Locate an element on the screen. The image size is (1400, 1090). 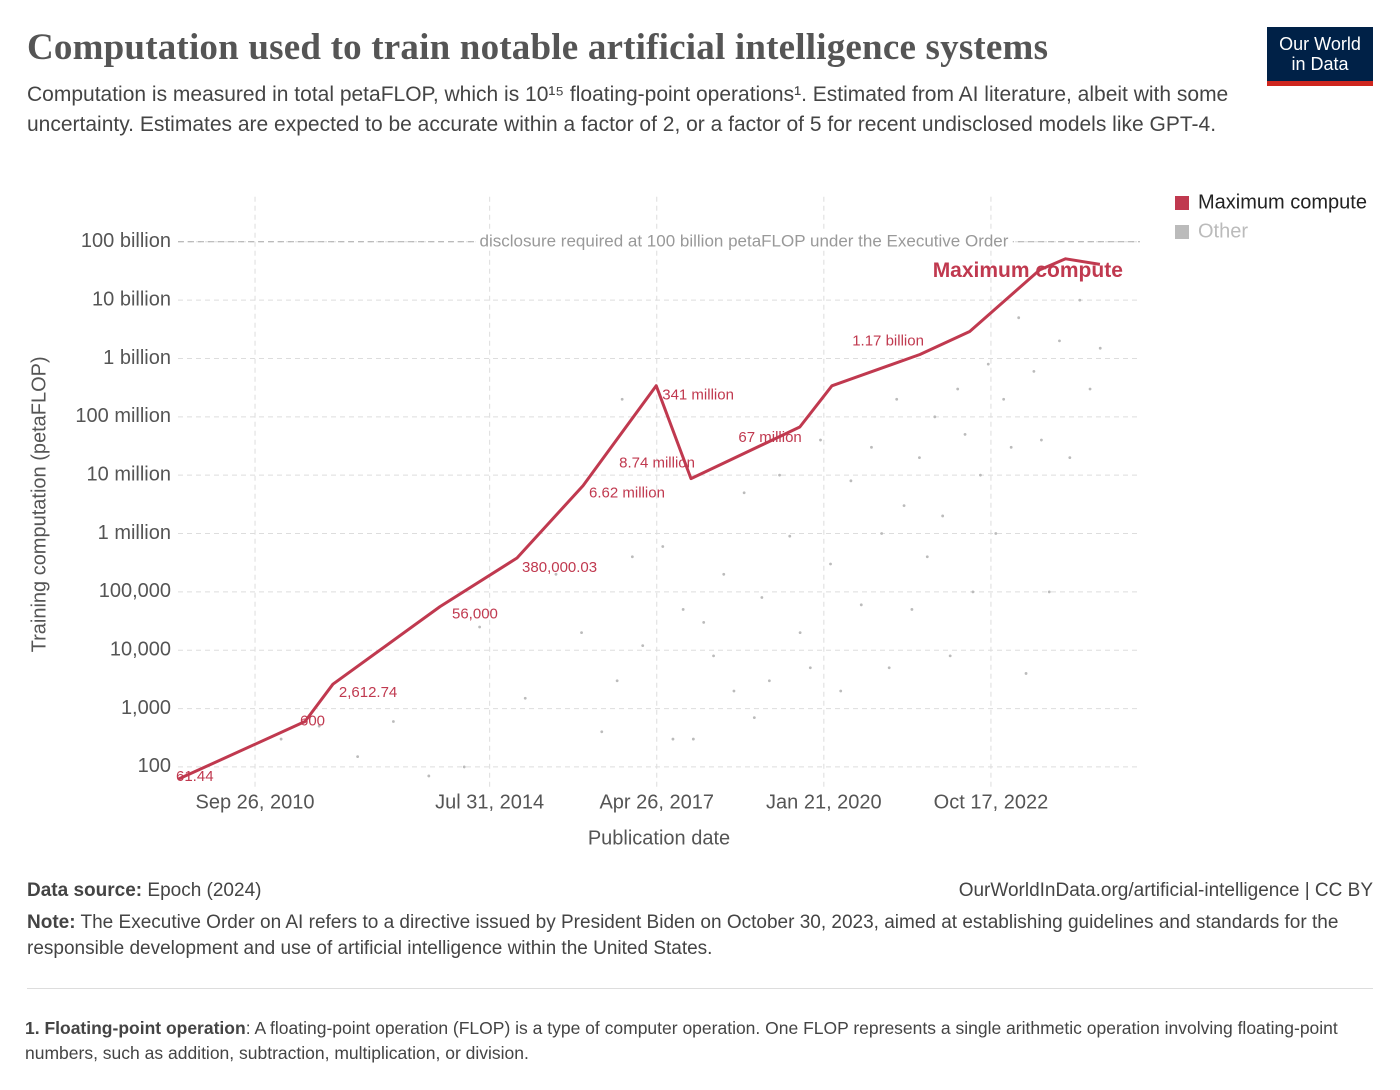
y-tick-label: 10 million is located at coordinates (129, 474).